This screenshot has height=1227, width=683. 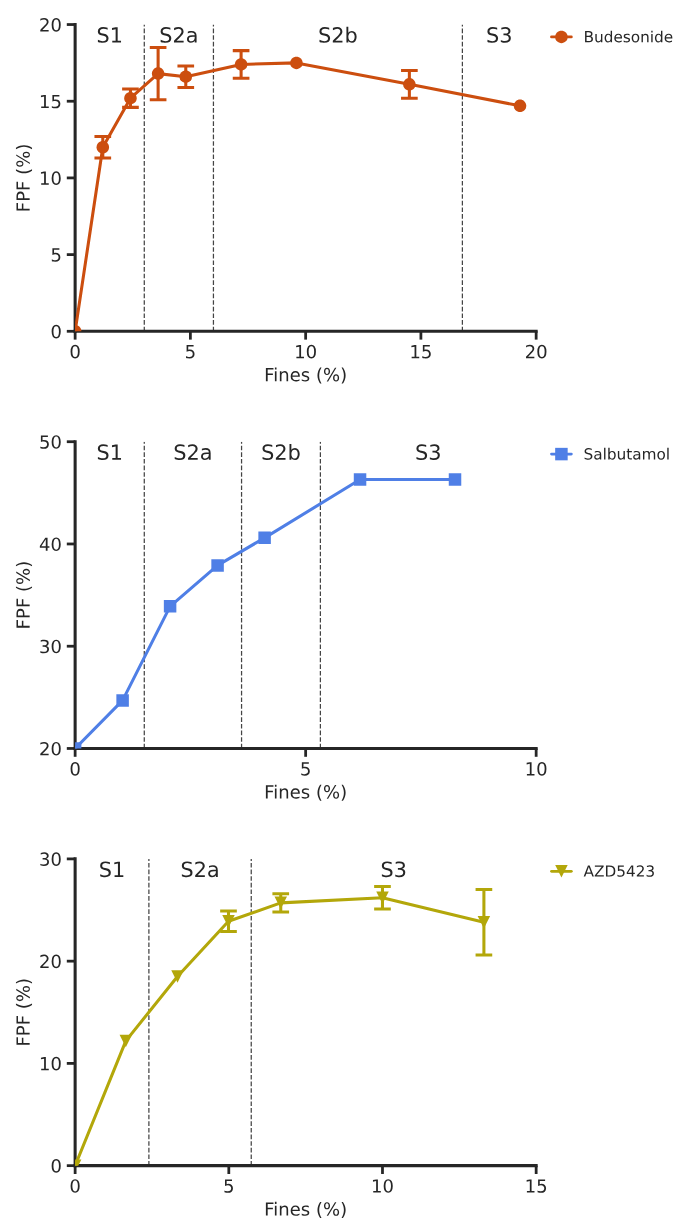 I want to click on y-tick-label: 15, so click(x=50, y=101).